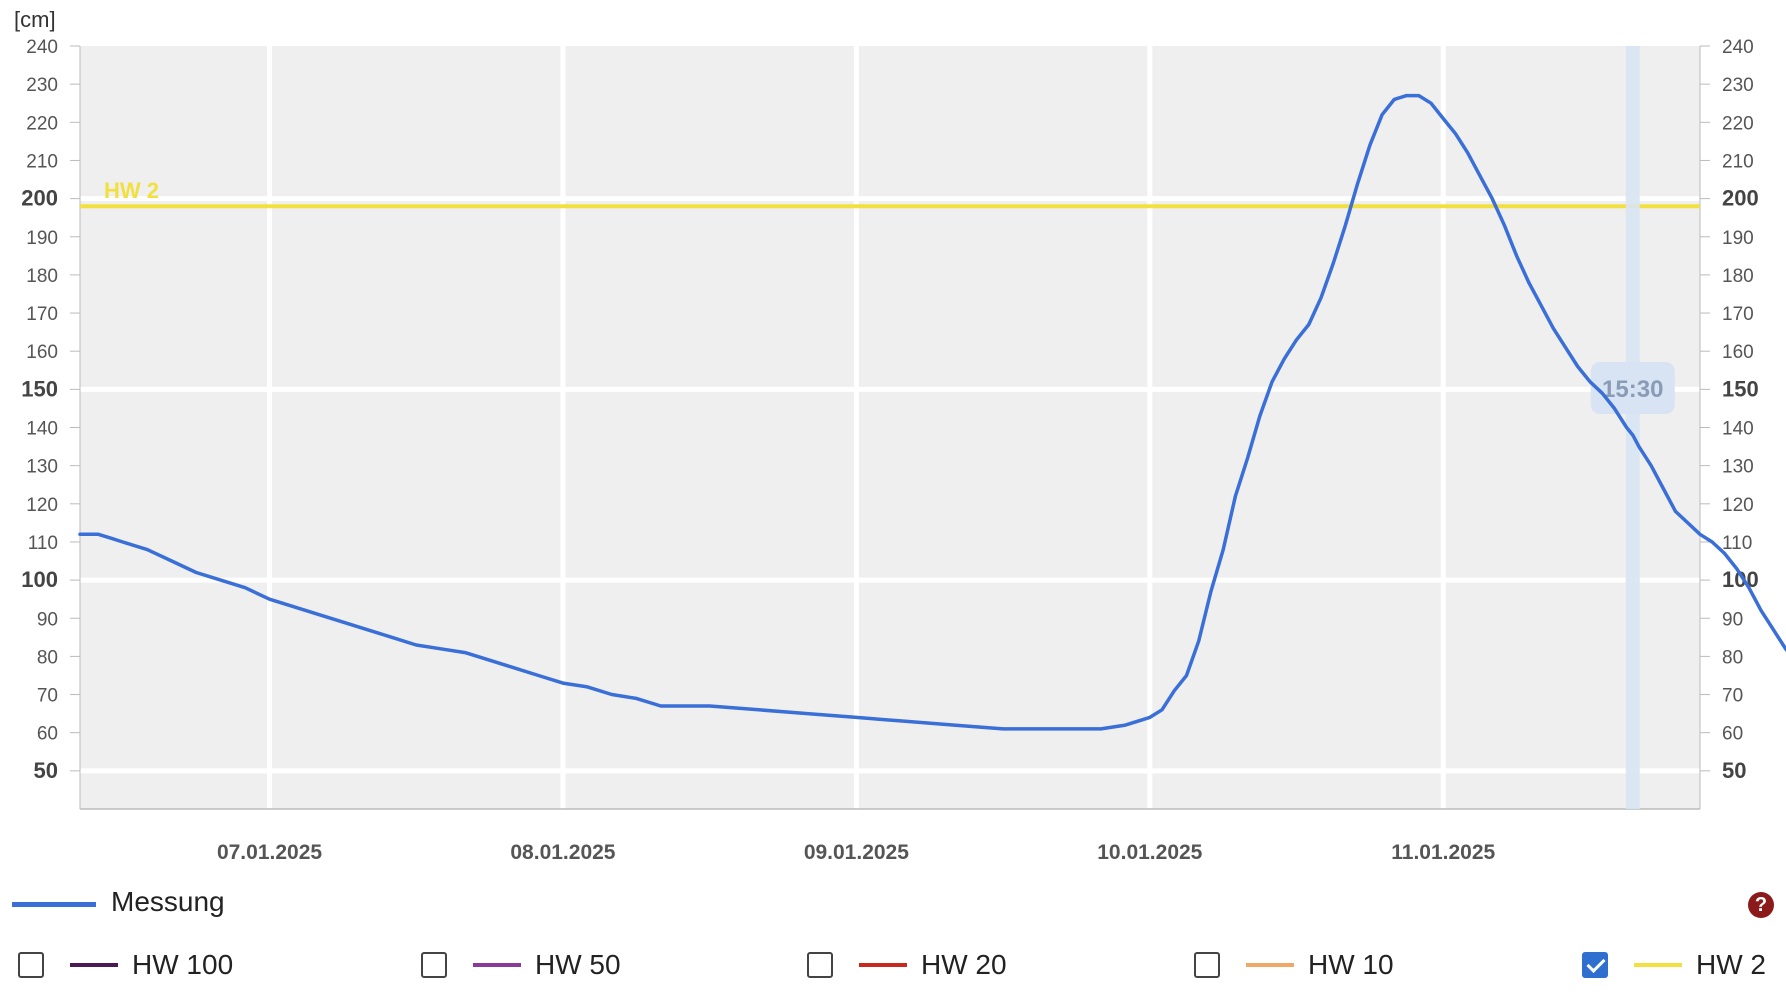 Image resolution: width=1786 pixels, height=1002 pixels. What do you see at coordinates (1595, 965) in the screenshot?
I see `checkbox-hw2` at bounding box center [1595, 965].